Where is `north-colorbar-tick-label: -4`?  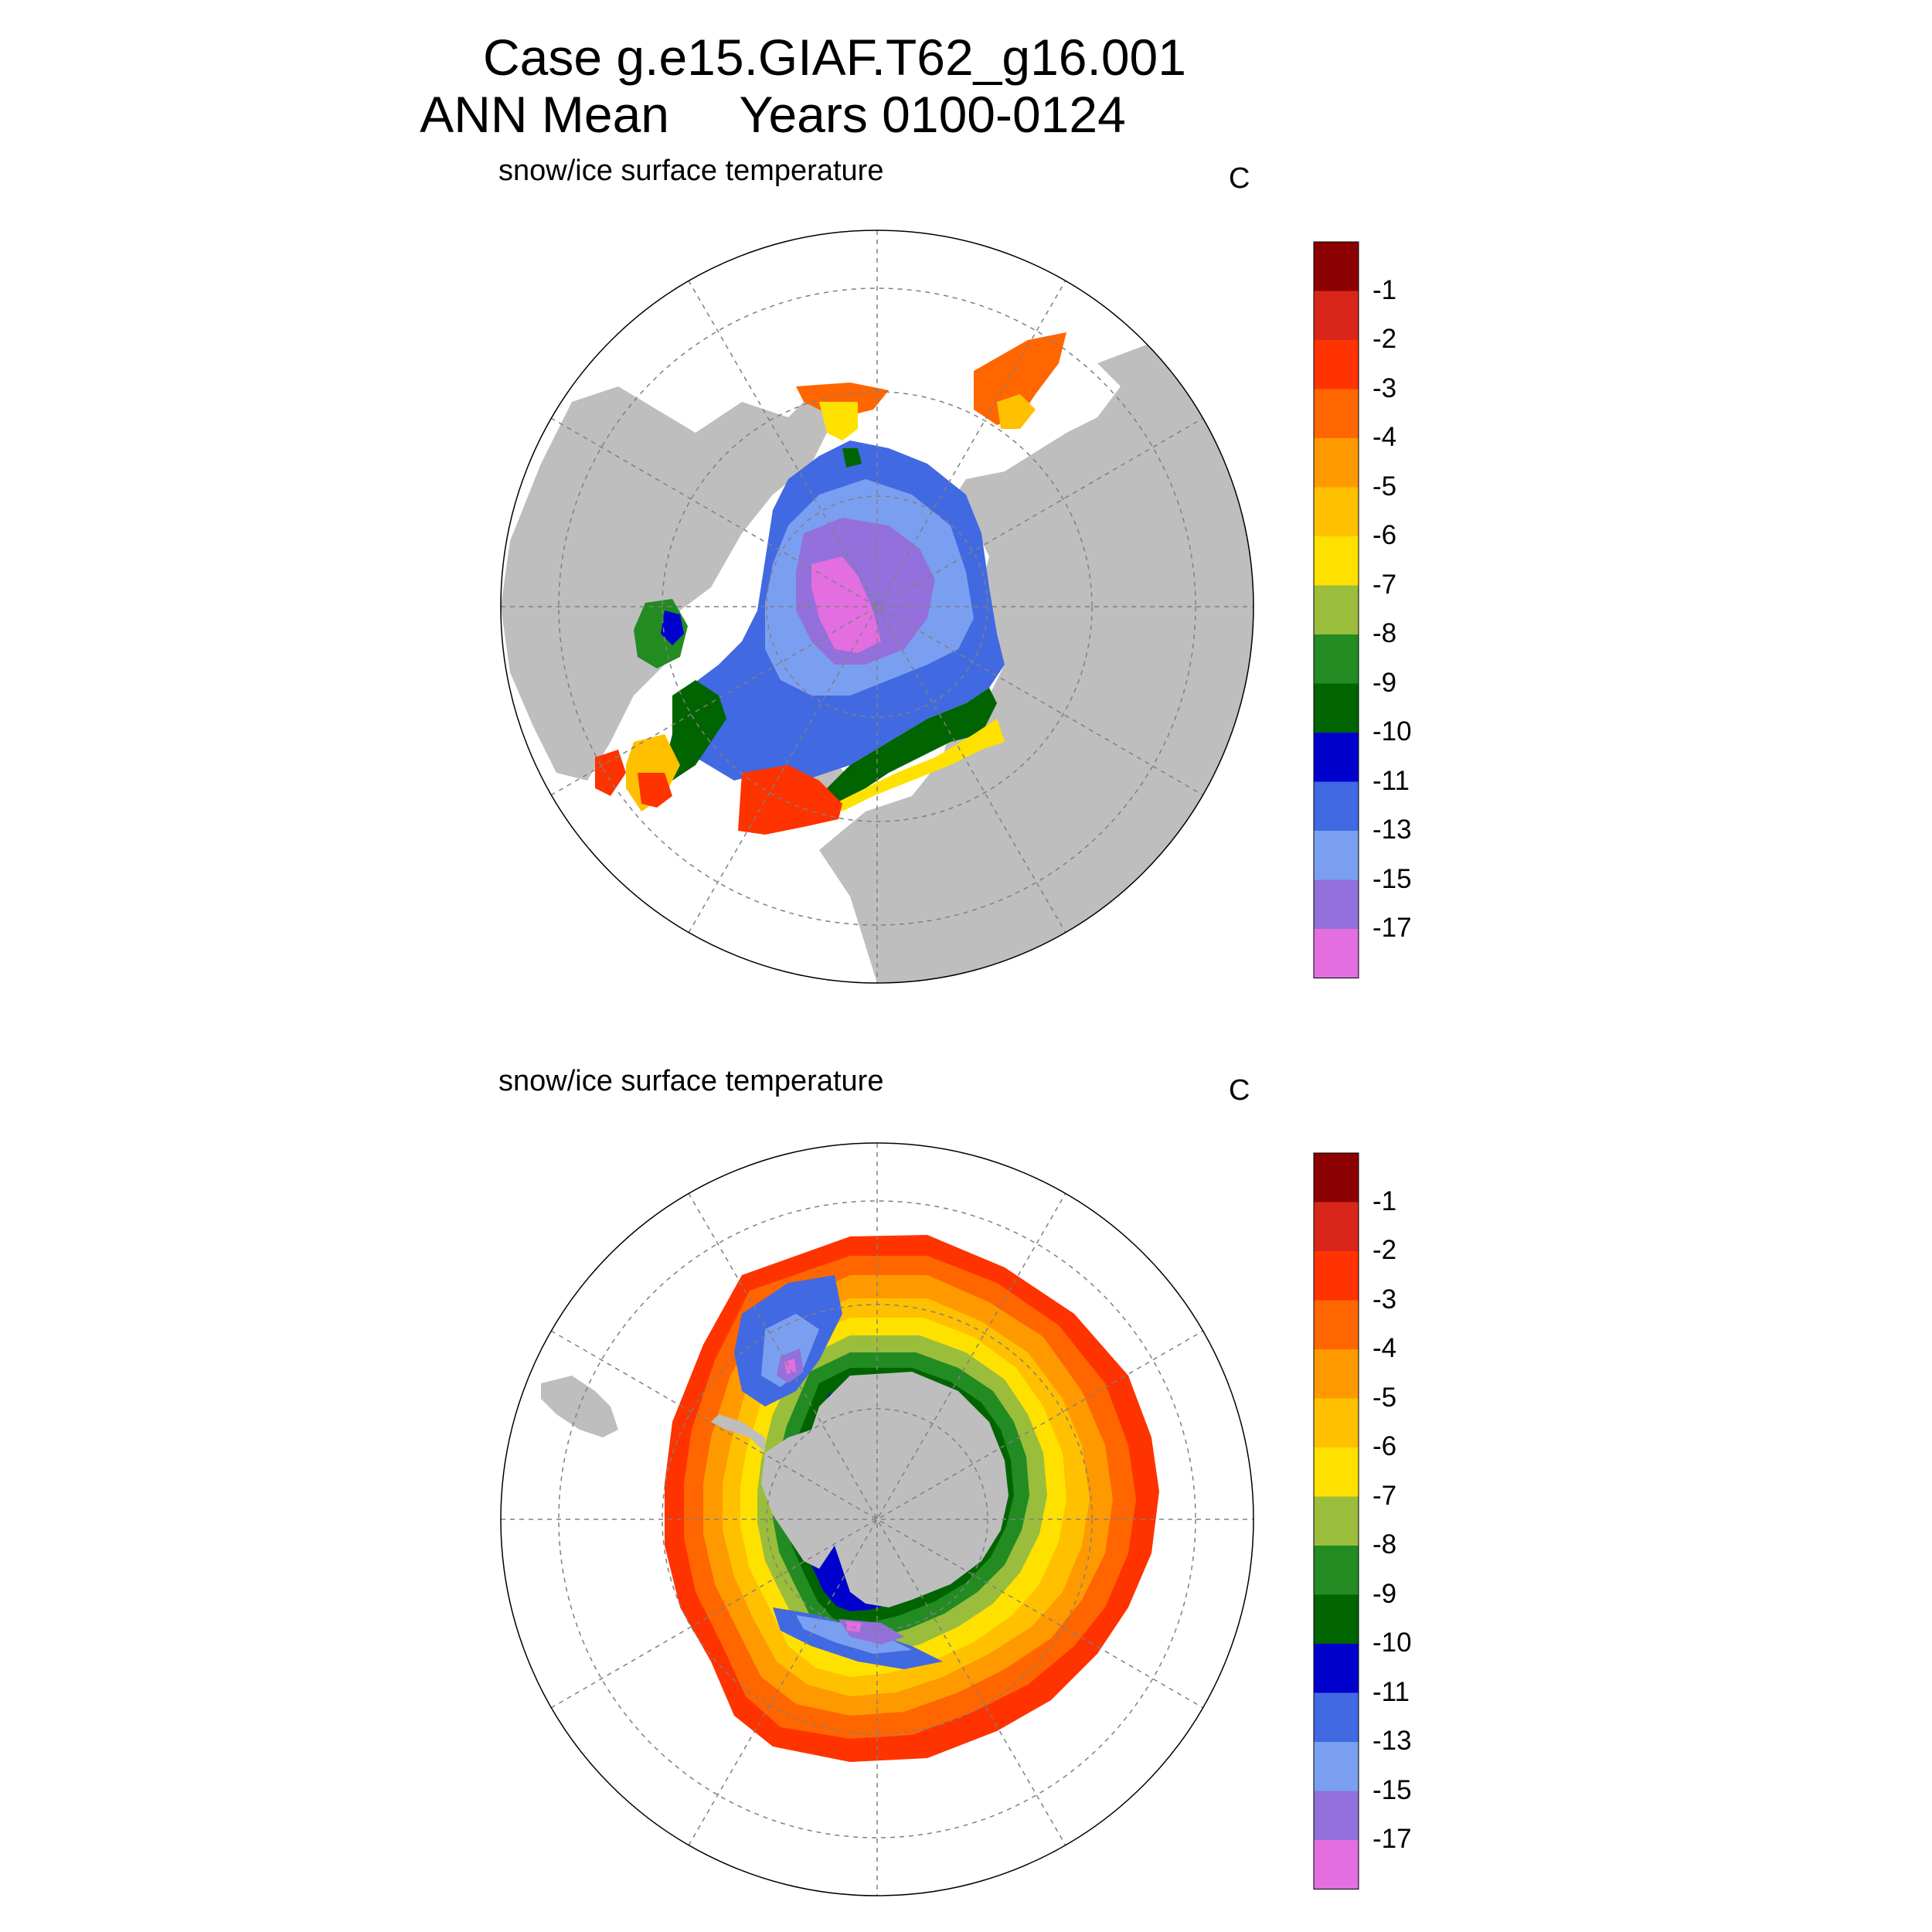 north-colorbar-tick-label: -4 is located at coordinates (1384, 437).